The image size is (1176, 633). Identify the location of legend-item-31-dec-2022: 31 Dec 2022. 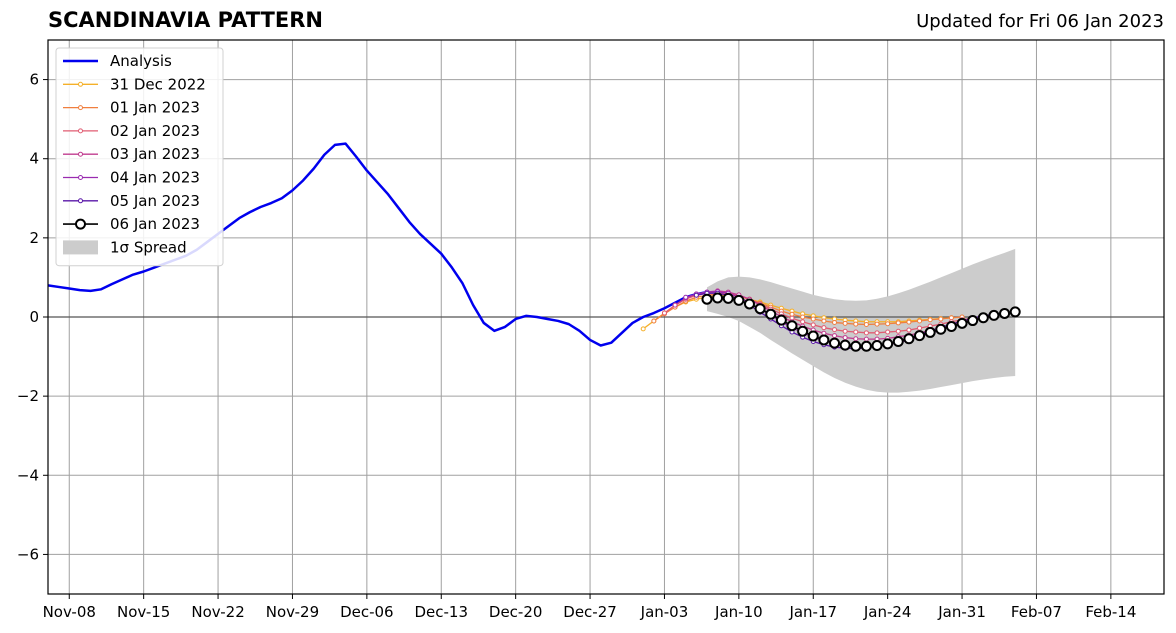
(134, 84).